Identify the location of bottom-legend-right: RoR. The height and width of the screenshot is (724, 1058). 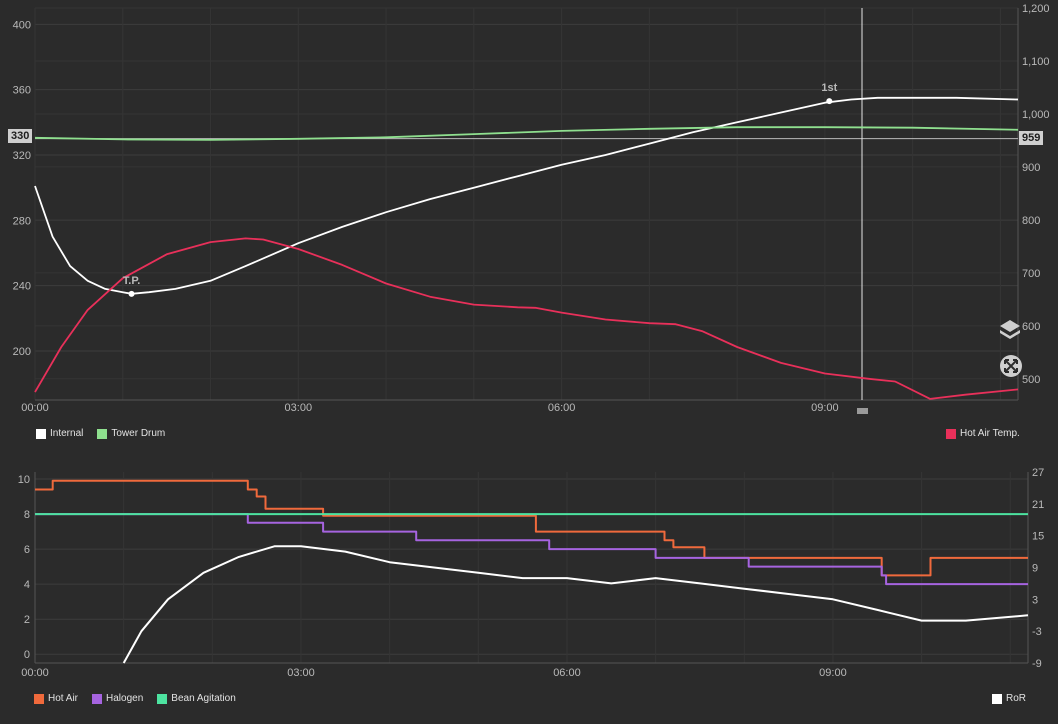
(1013, 698).